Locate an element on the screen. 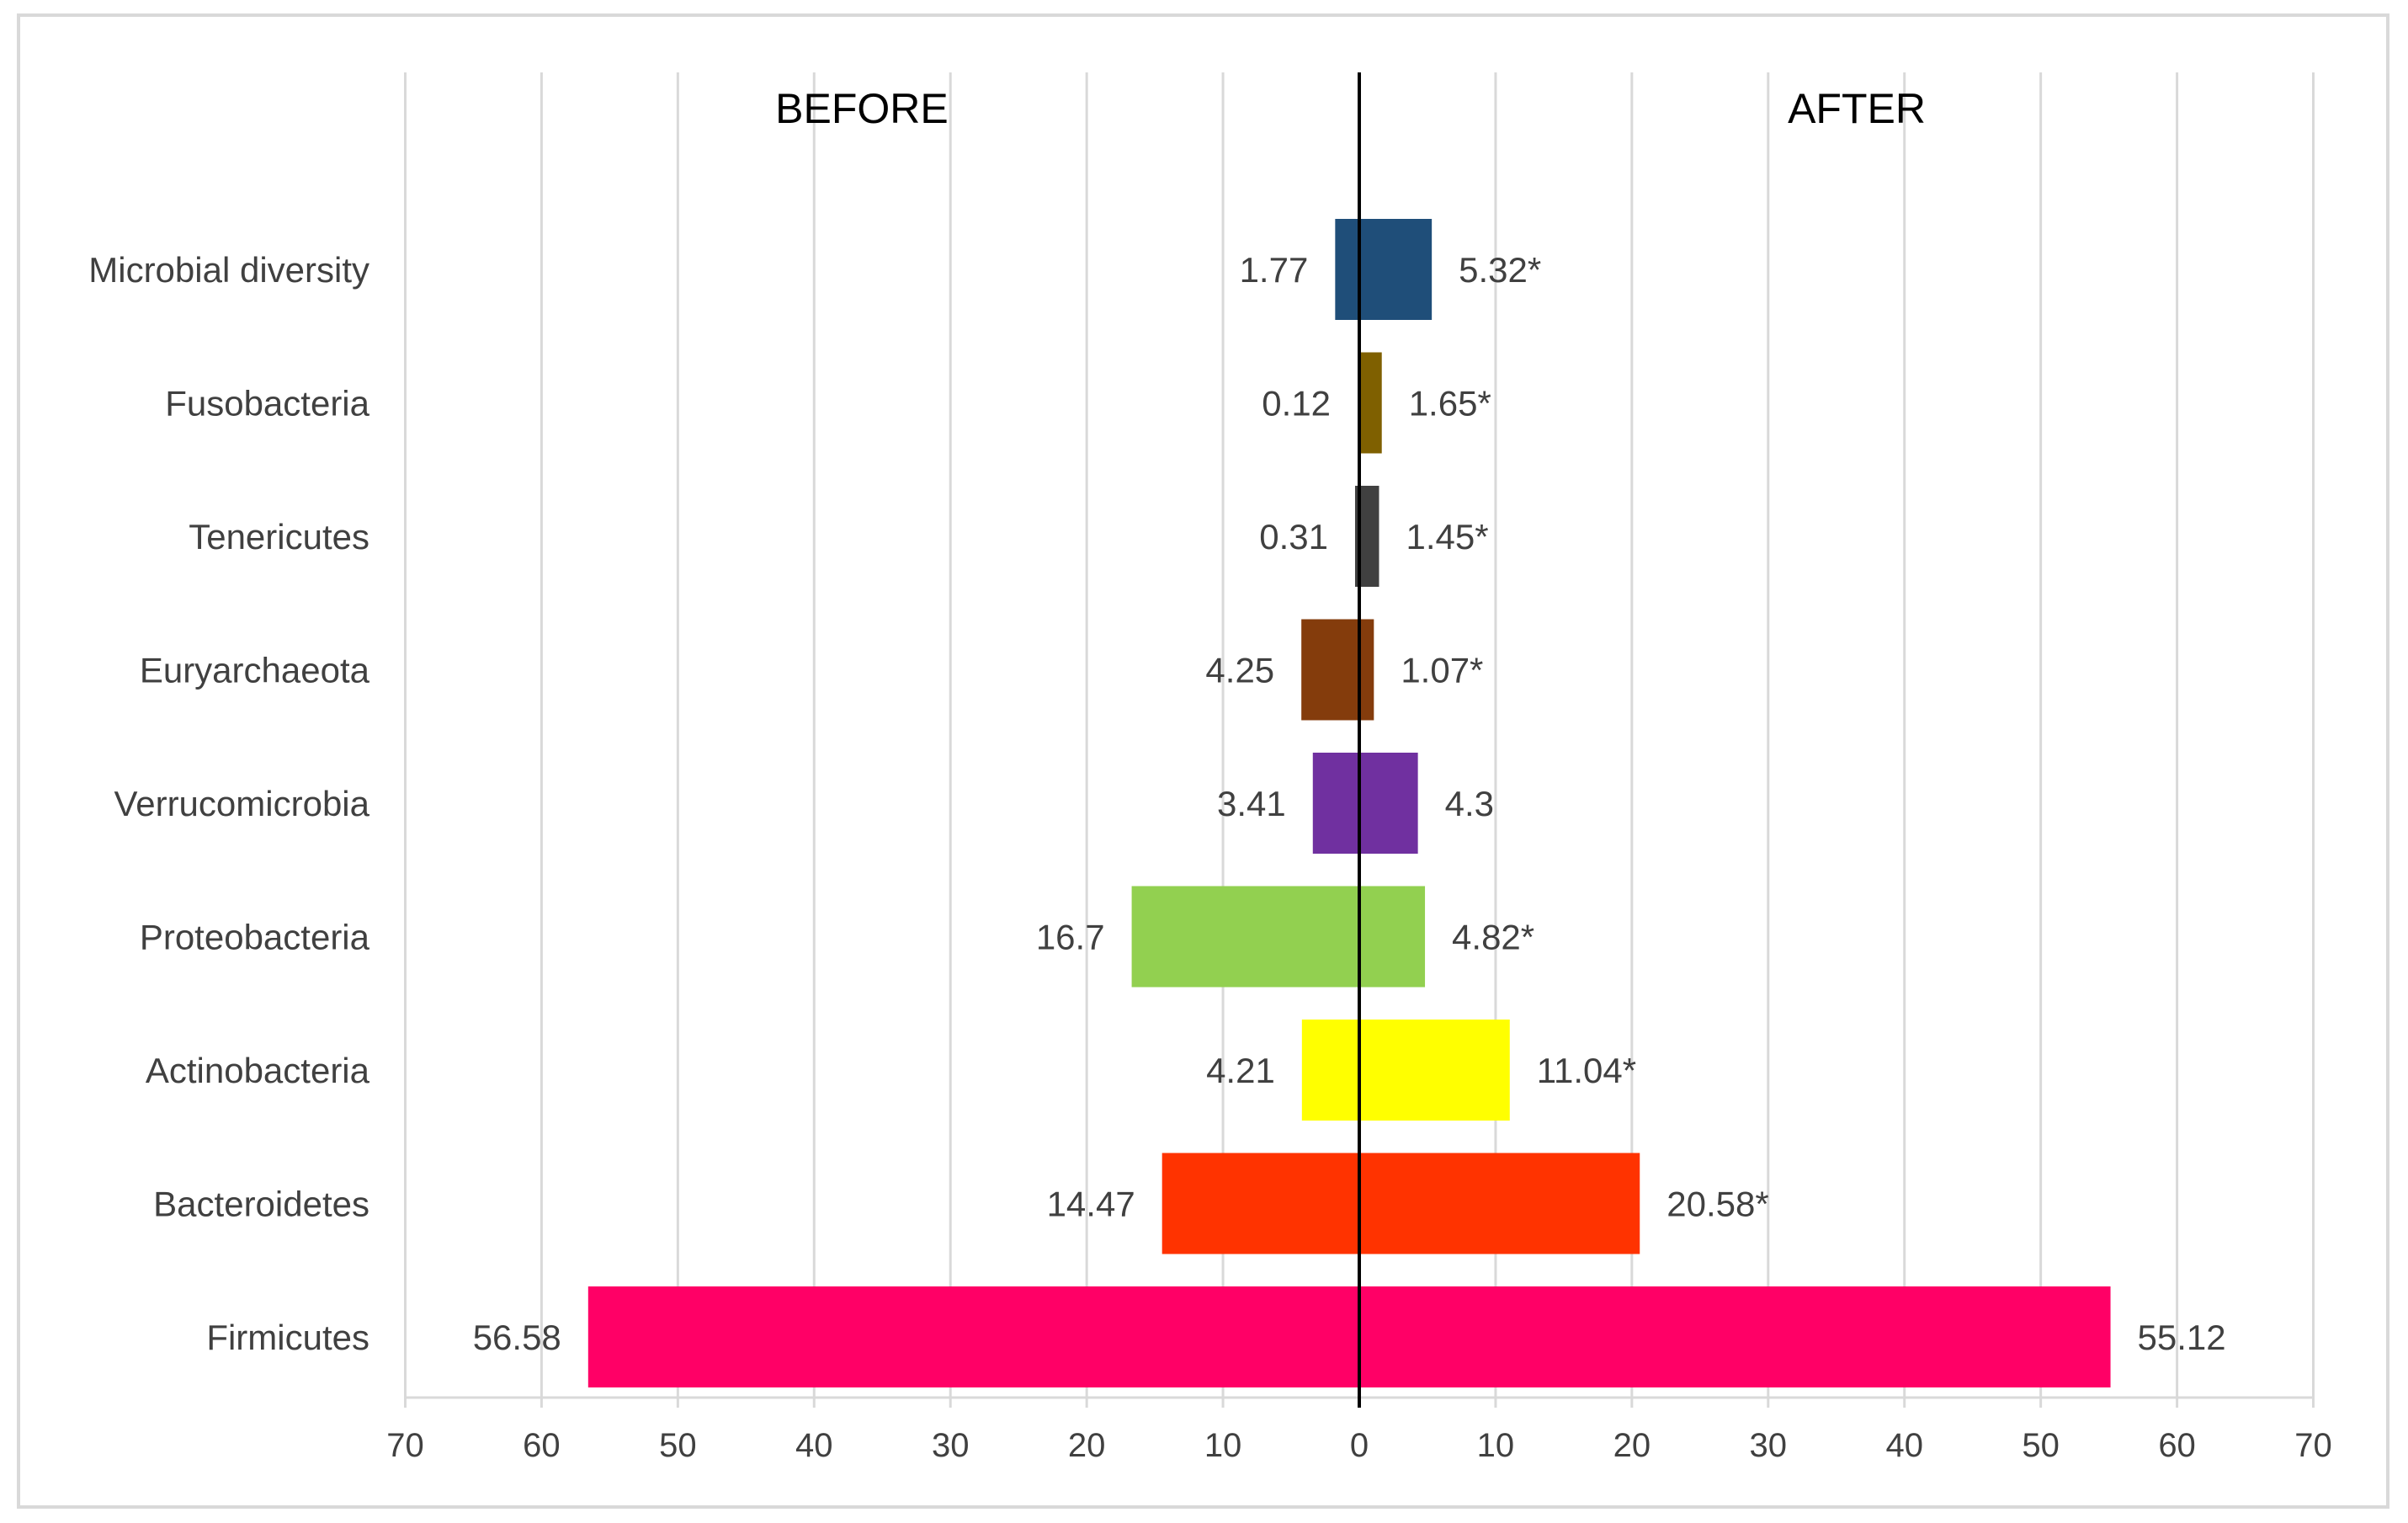  value-label-after: 55.12 is located at coordinates (2182, 1337).